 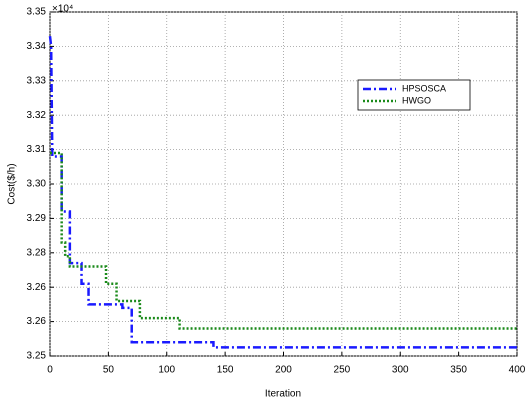 I want to click on legend-label: HPSOSCA, so click(x=424, y=88).